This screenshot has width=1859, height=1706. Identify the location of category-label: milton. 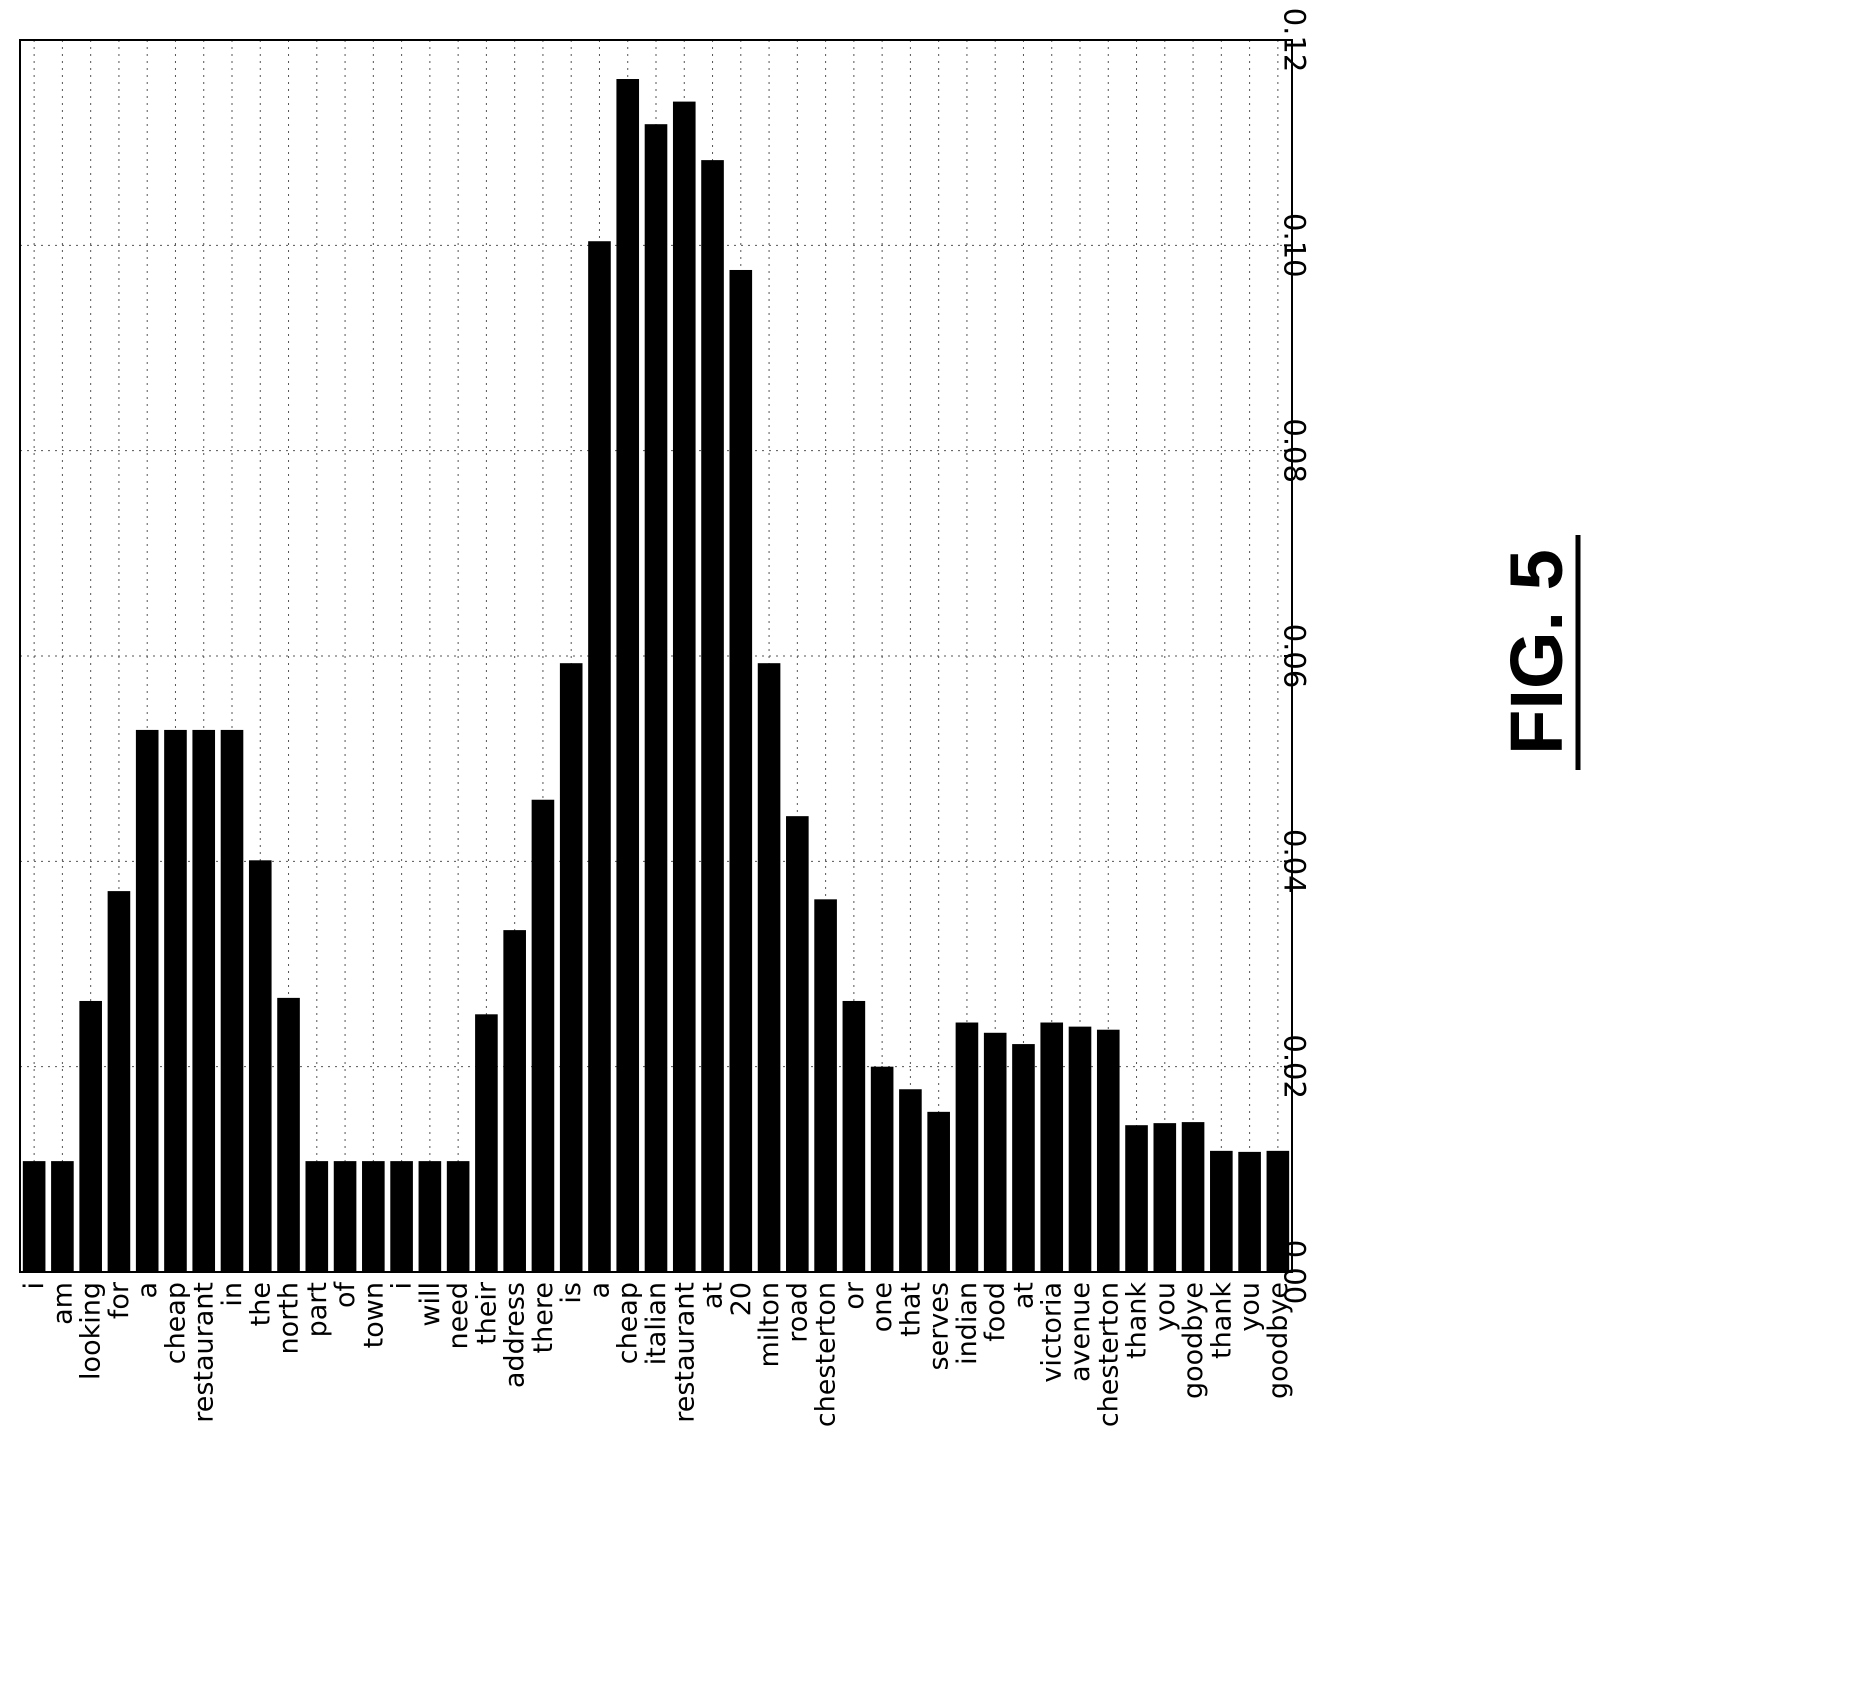
(769, 1325).